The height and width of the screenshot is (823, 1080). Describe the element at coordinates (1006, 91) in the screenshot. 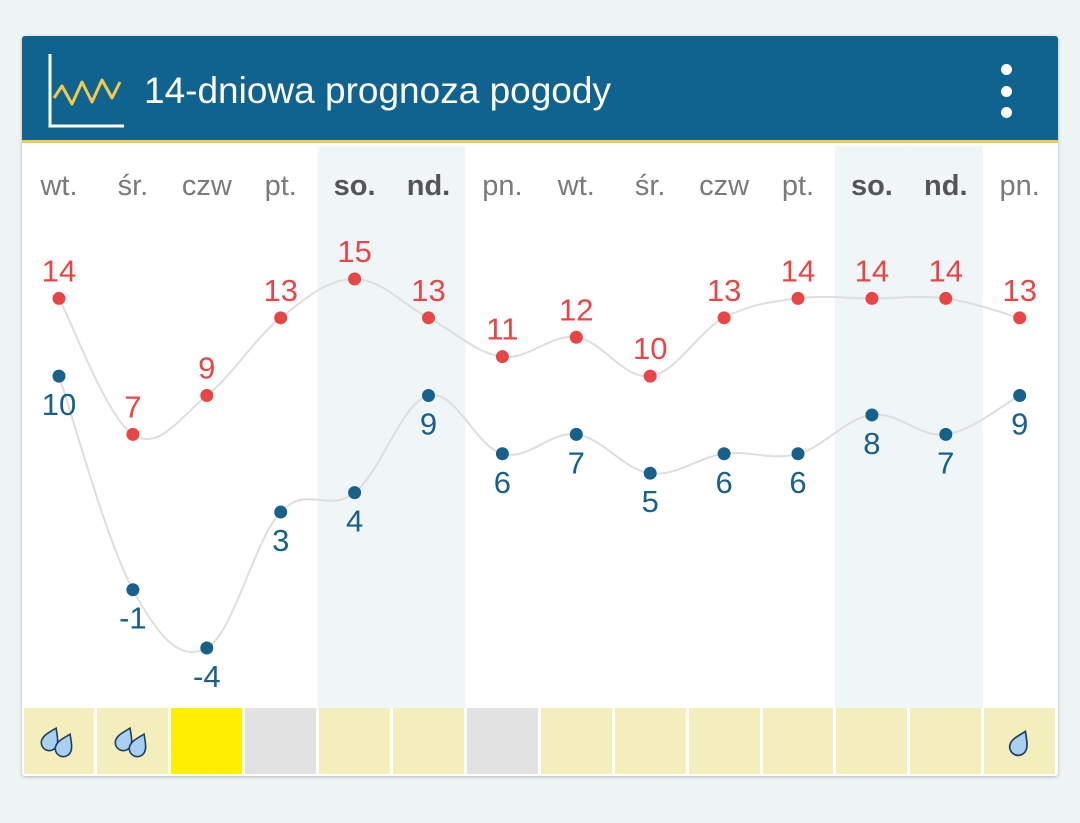

I see `more-options-button` at that location.